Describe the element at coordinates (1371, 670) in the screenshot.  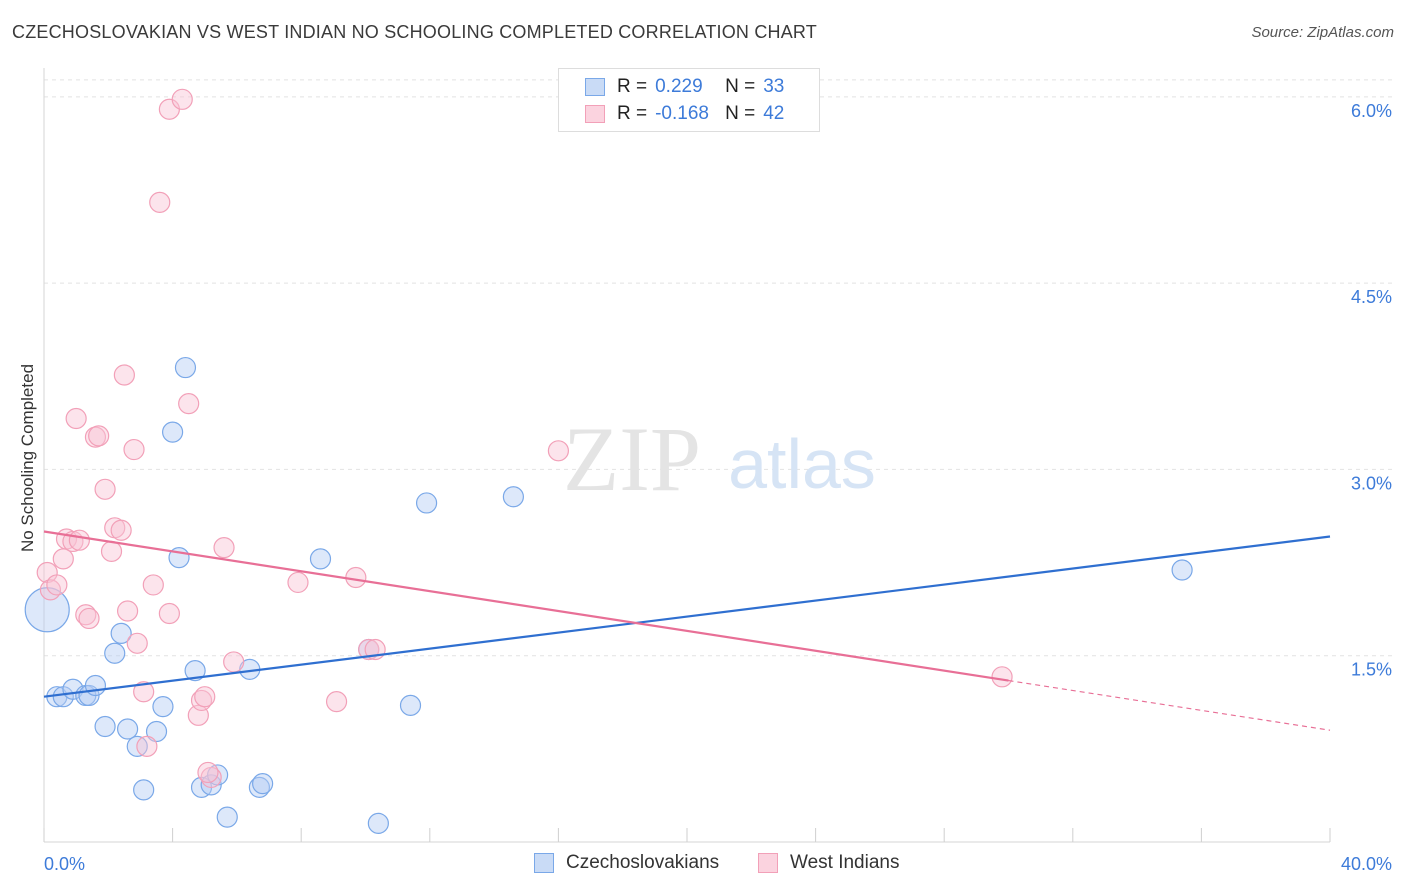
I see `y-tick-label: 1.5%` at that location.